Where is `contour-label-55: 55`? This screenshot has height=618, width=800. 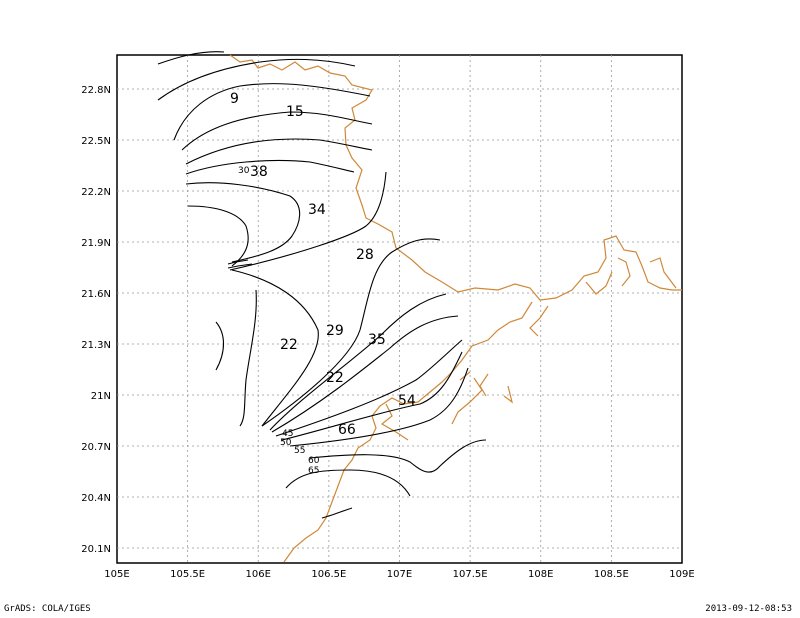 contour-label-55: 55 is located at coordinates (299, 451).